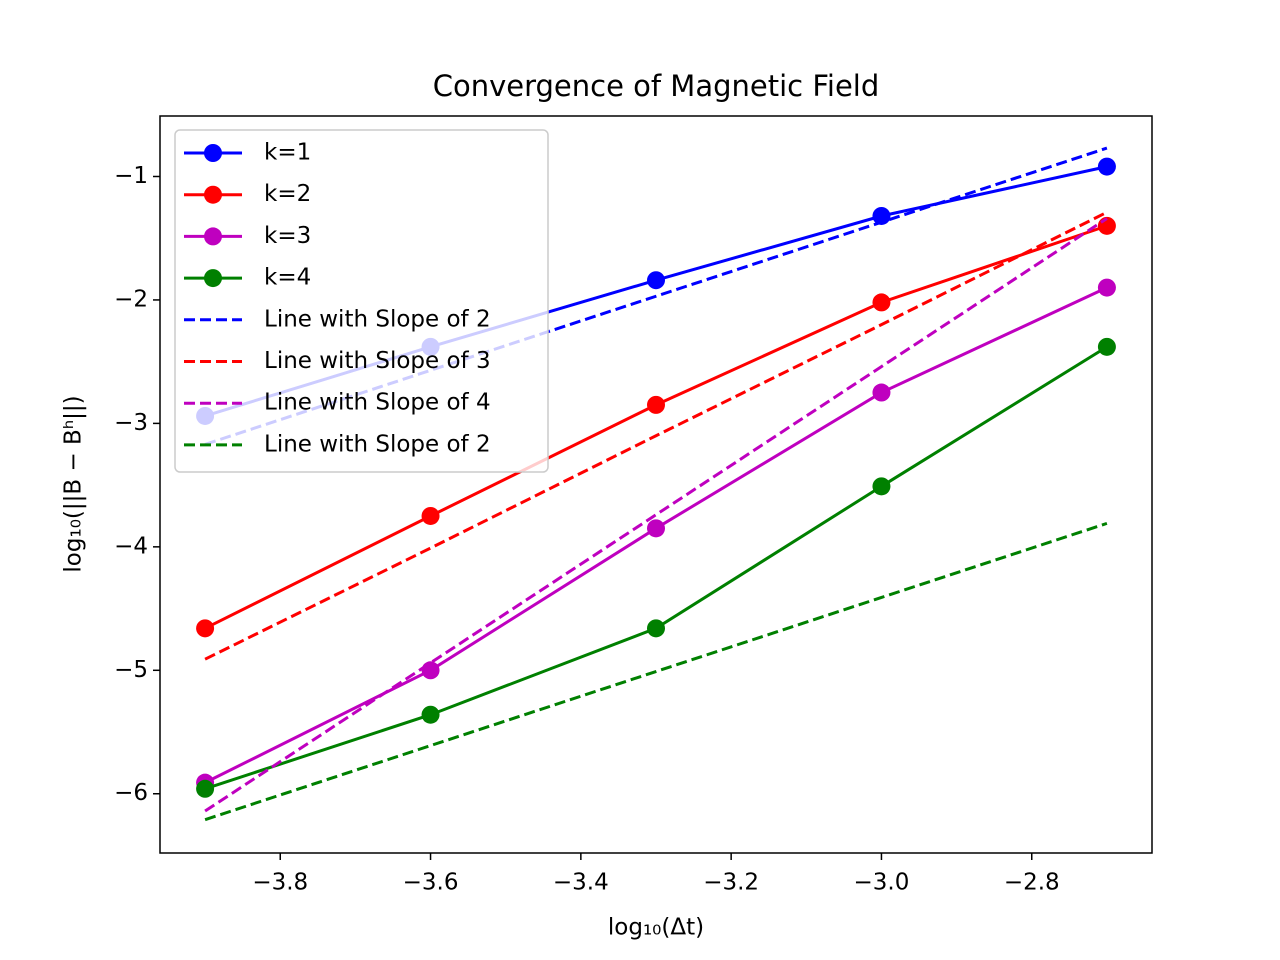 The height and width of the screenshot is (960, 1280). Describe the element at coordinates (74, 483) in the screenshot. I see `y-axis-label: log₁₀(||B − Bʰ||)` at that location.